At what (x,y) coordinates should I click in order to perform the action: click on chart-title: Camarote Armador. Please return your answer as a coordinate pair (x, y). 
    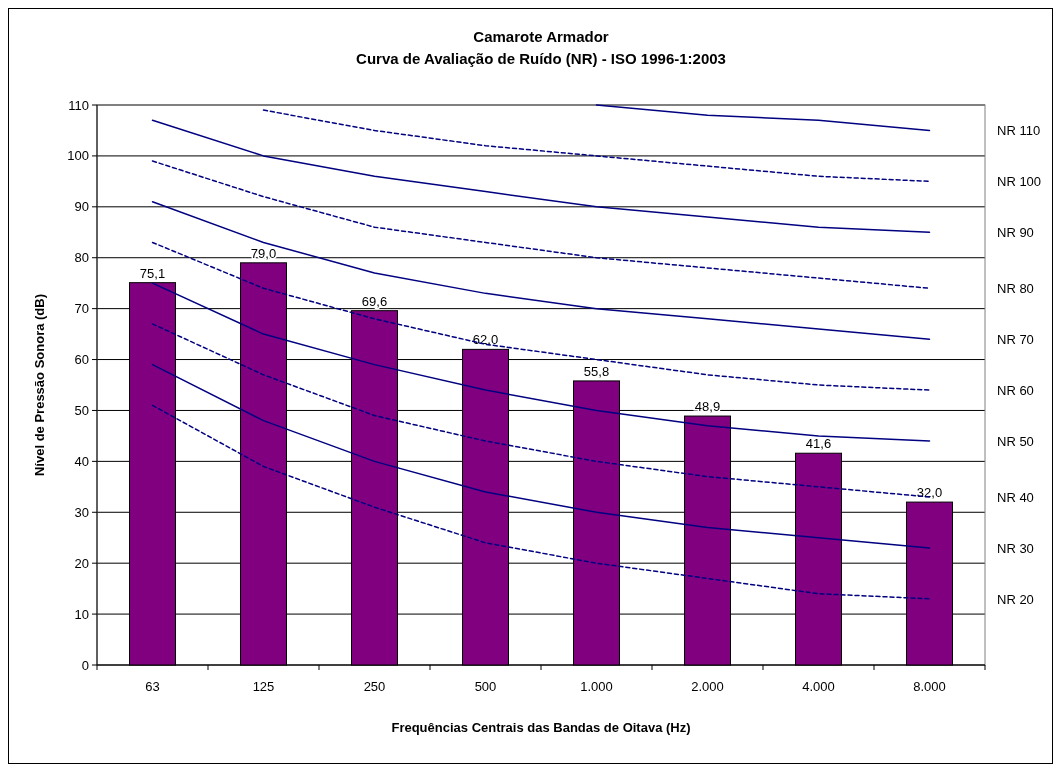
    Looking at the image, I should click on (541, 36).